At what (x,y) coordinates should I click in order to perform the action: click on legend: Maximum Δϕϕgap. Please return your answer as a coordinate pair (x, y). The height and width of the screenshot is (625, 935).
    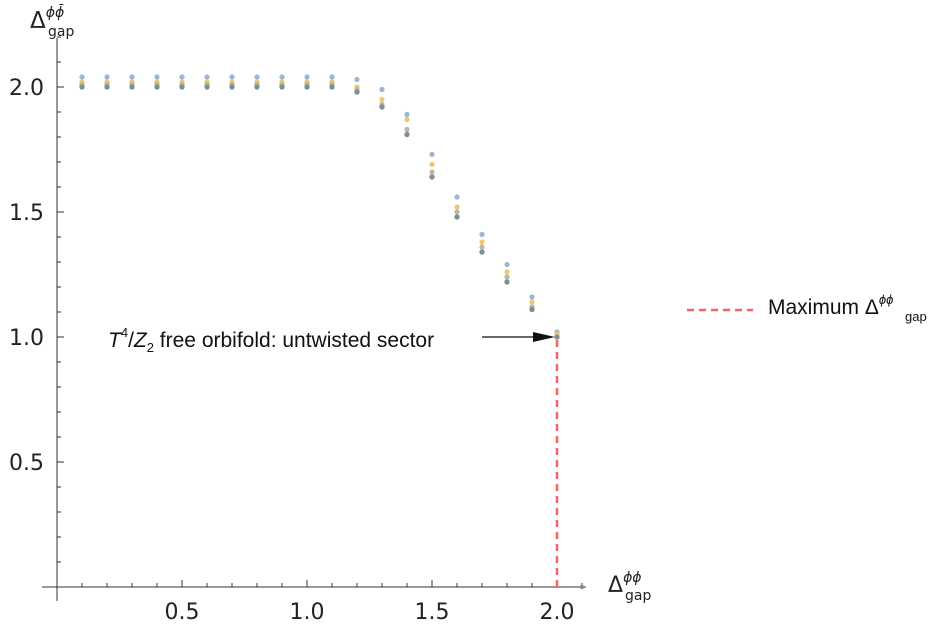
    Looking at the image, I should click on (807, 308).